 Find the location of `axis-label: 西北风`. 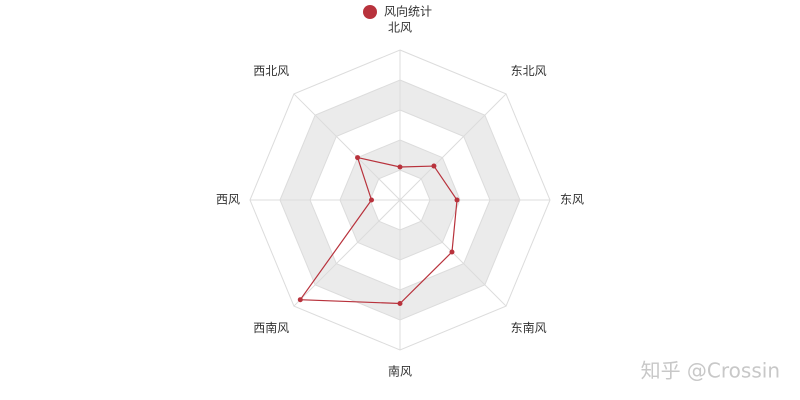

axis-label: 西北风 is located at coordinates (271, 71).